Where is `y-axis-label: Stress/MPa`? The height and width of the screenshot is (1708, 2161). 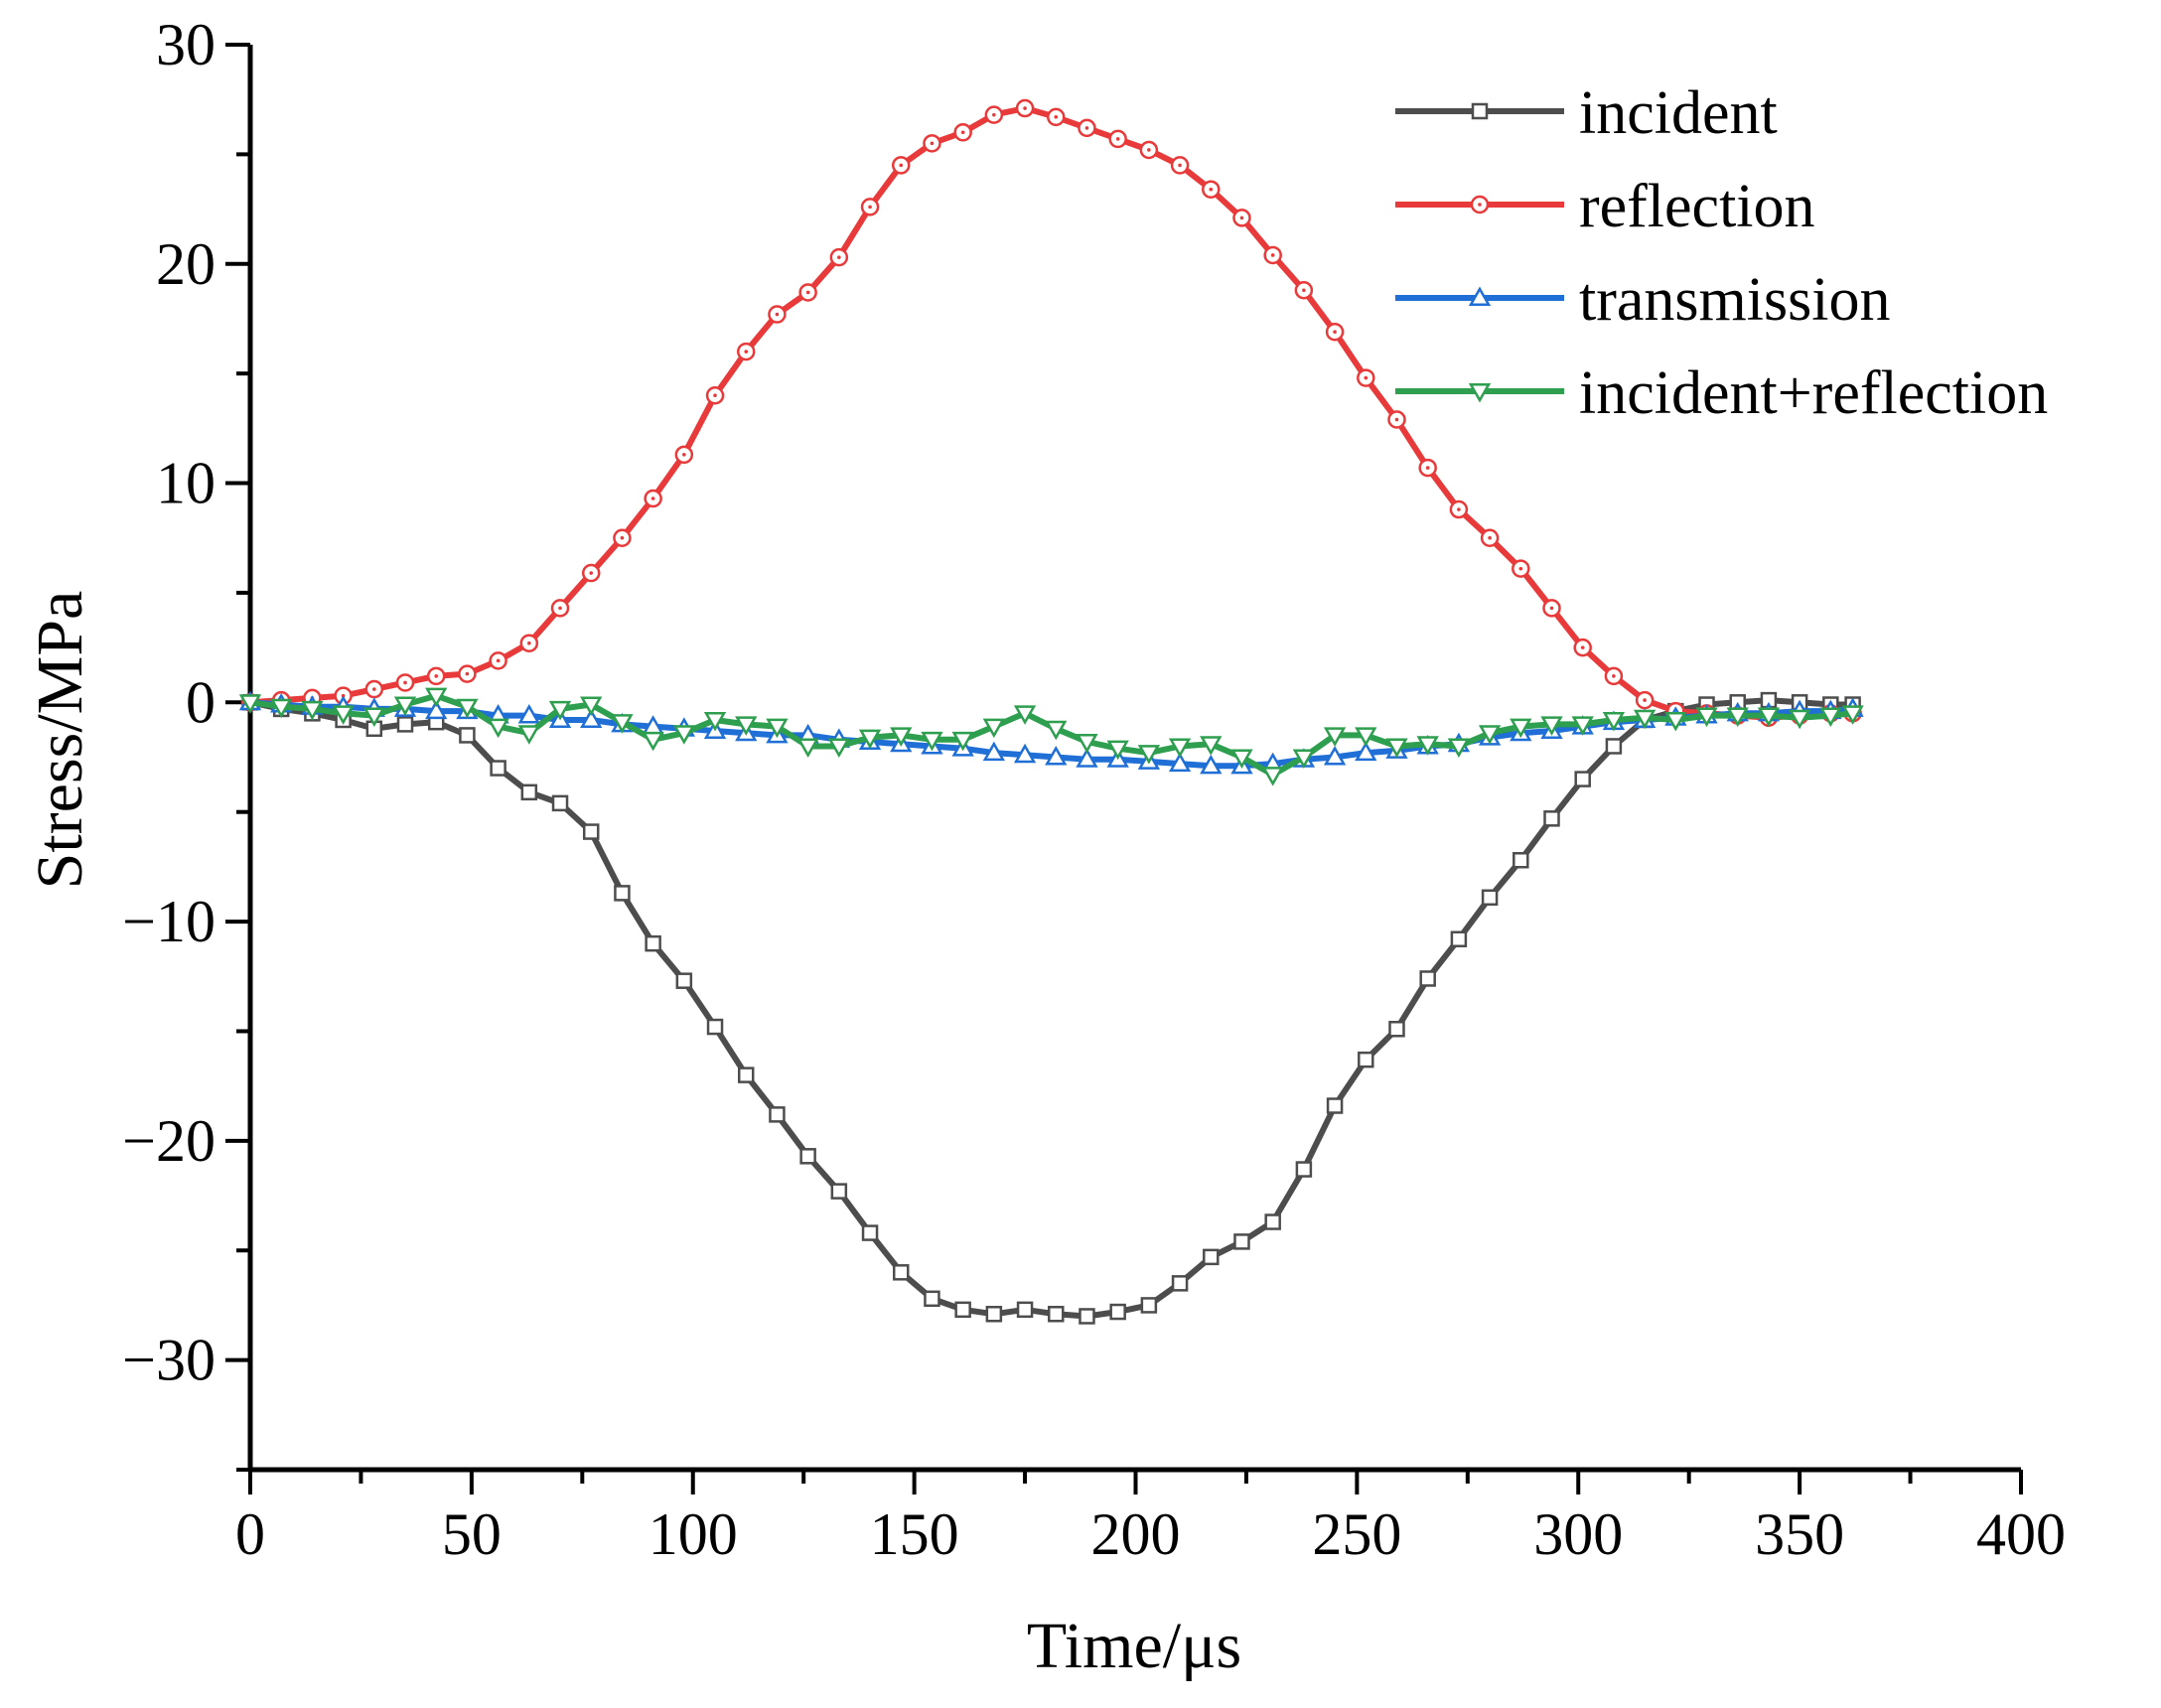 y-axis-label: Stress/MPa is located at coordinates (60, 740).